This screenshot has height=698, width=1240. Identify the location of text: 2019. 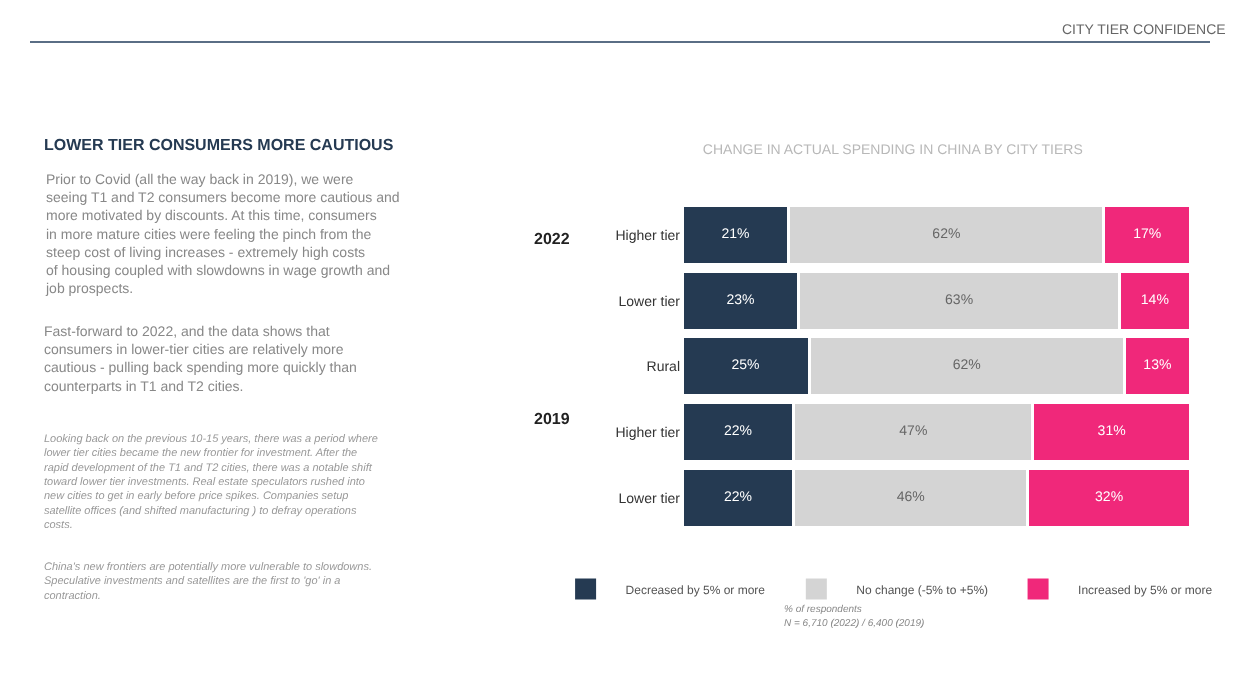
(552, 419).